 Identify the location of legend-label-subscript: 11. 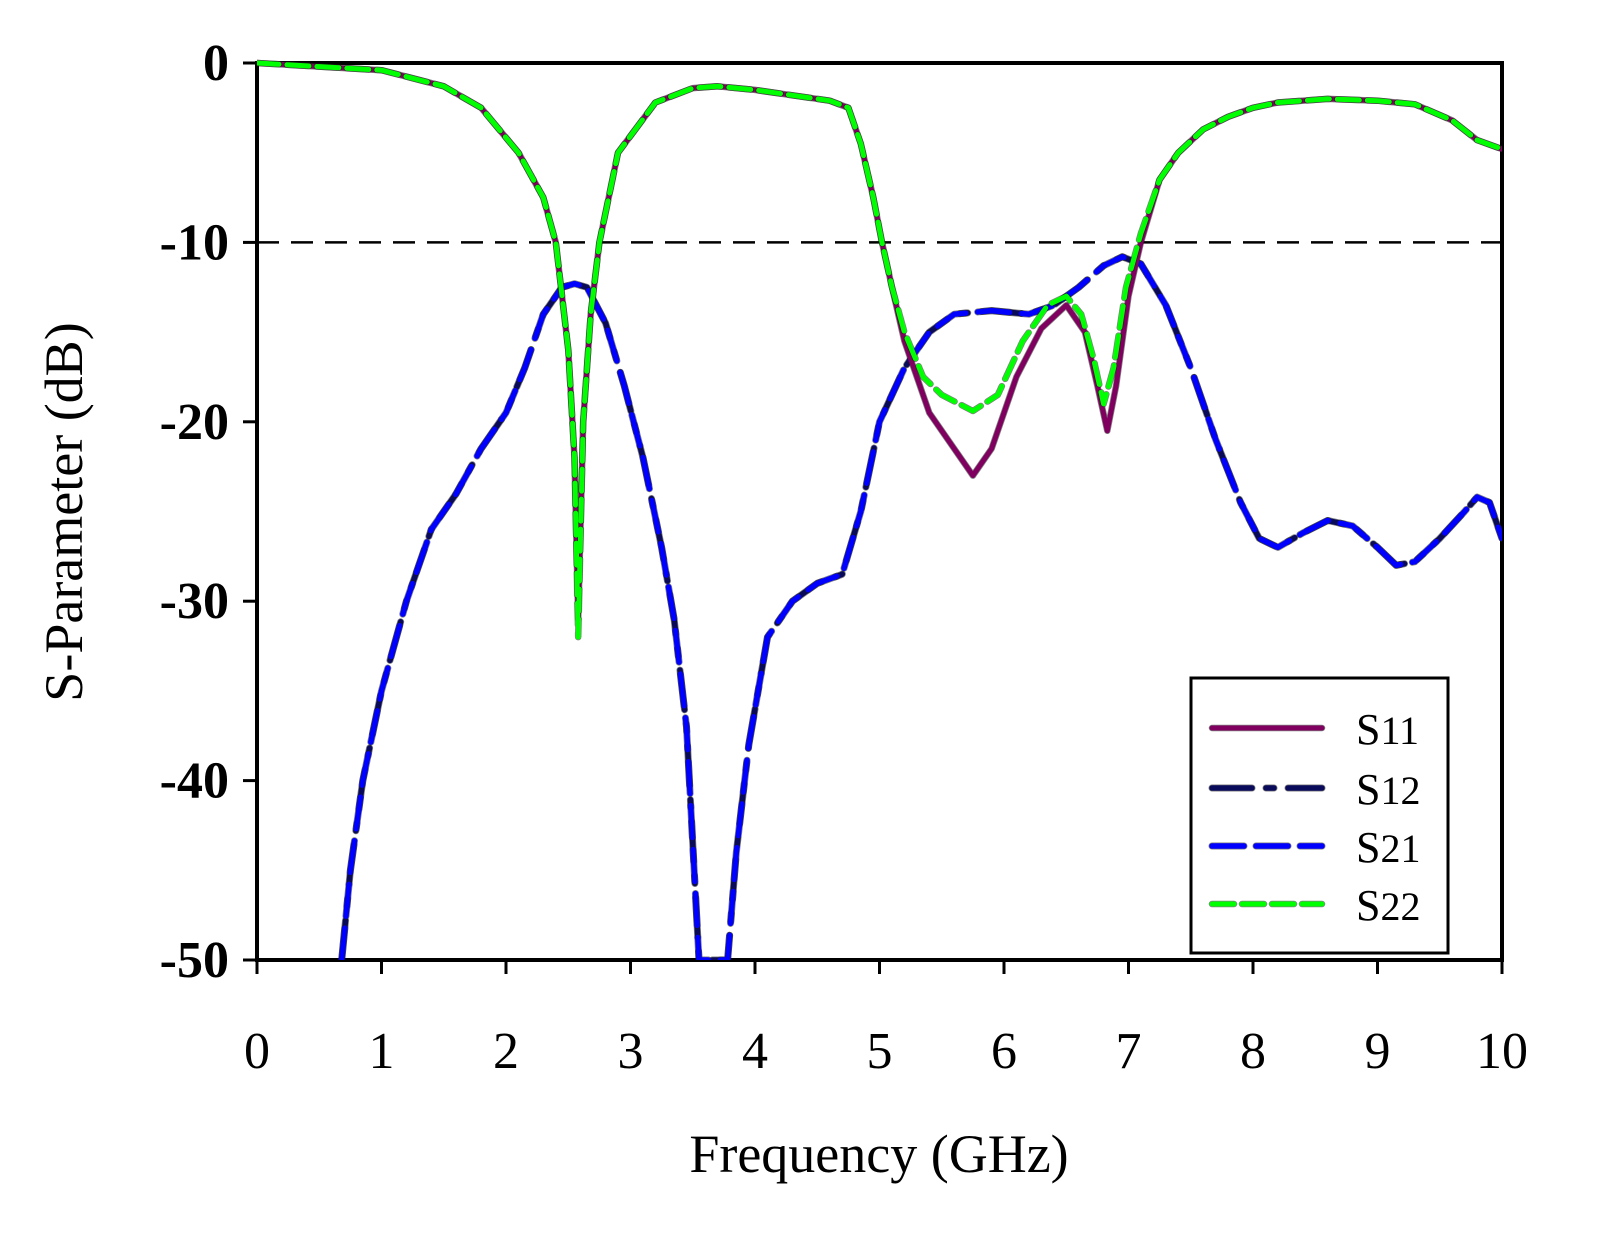
(1399, 730).